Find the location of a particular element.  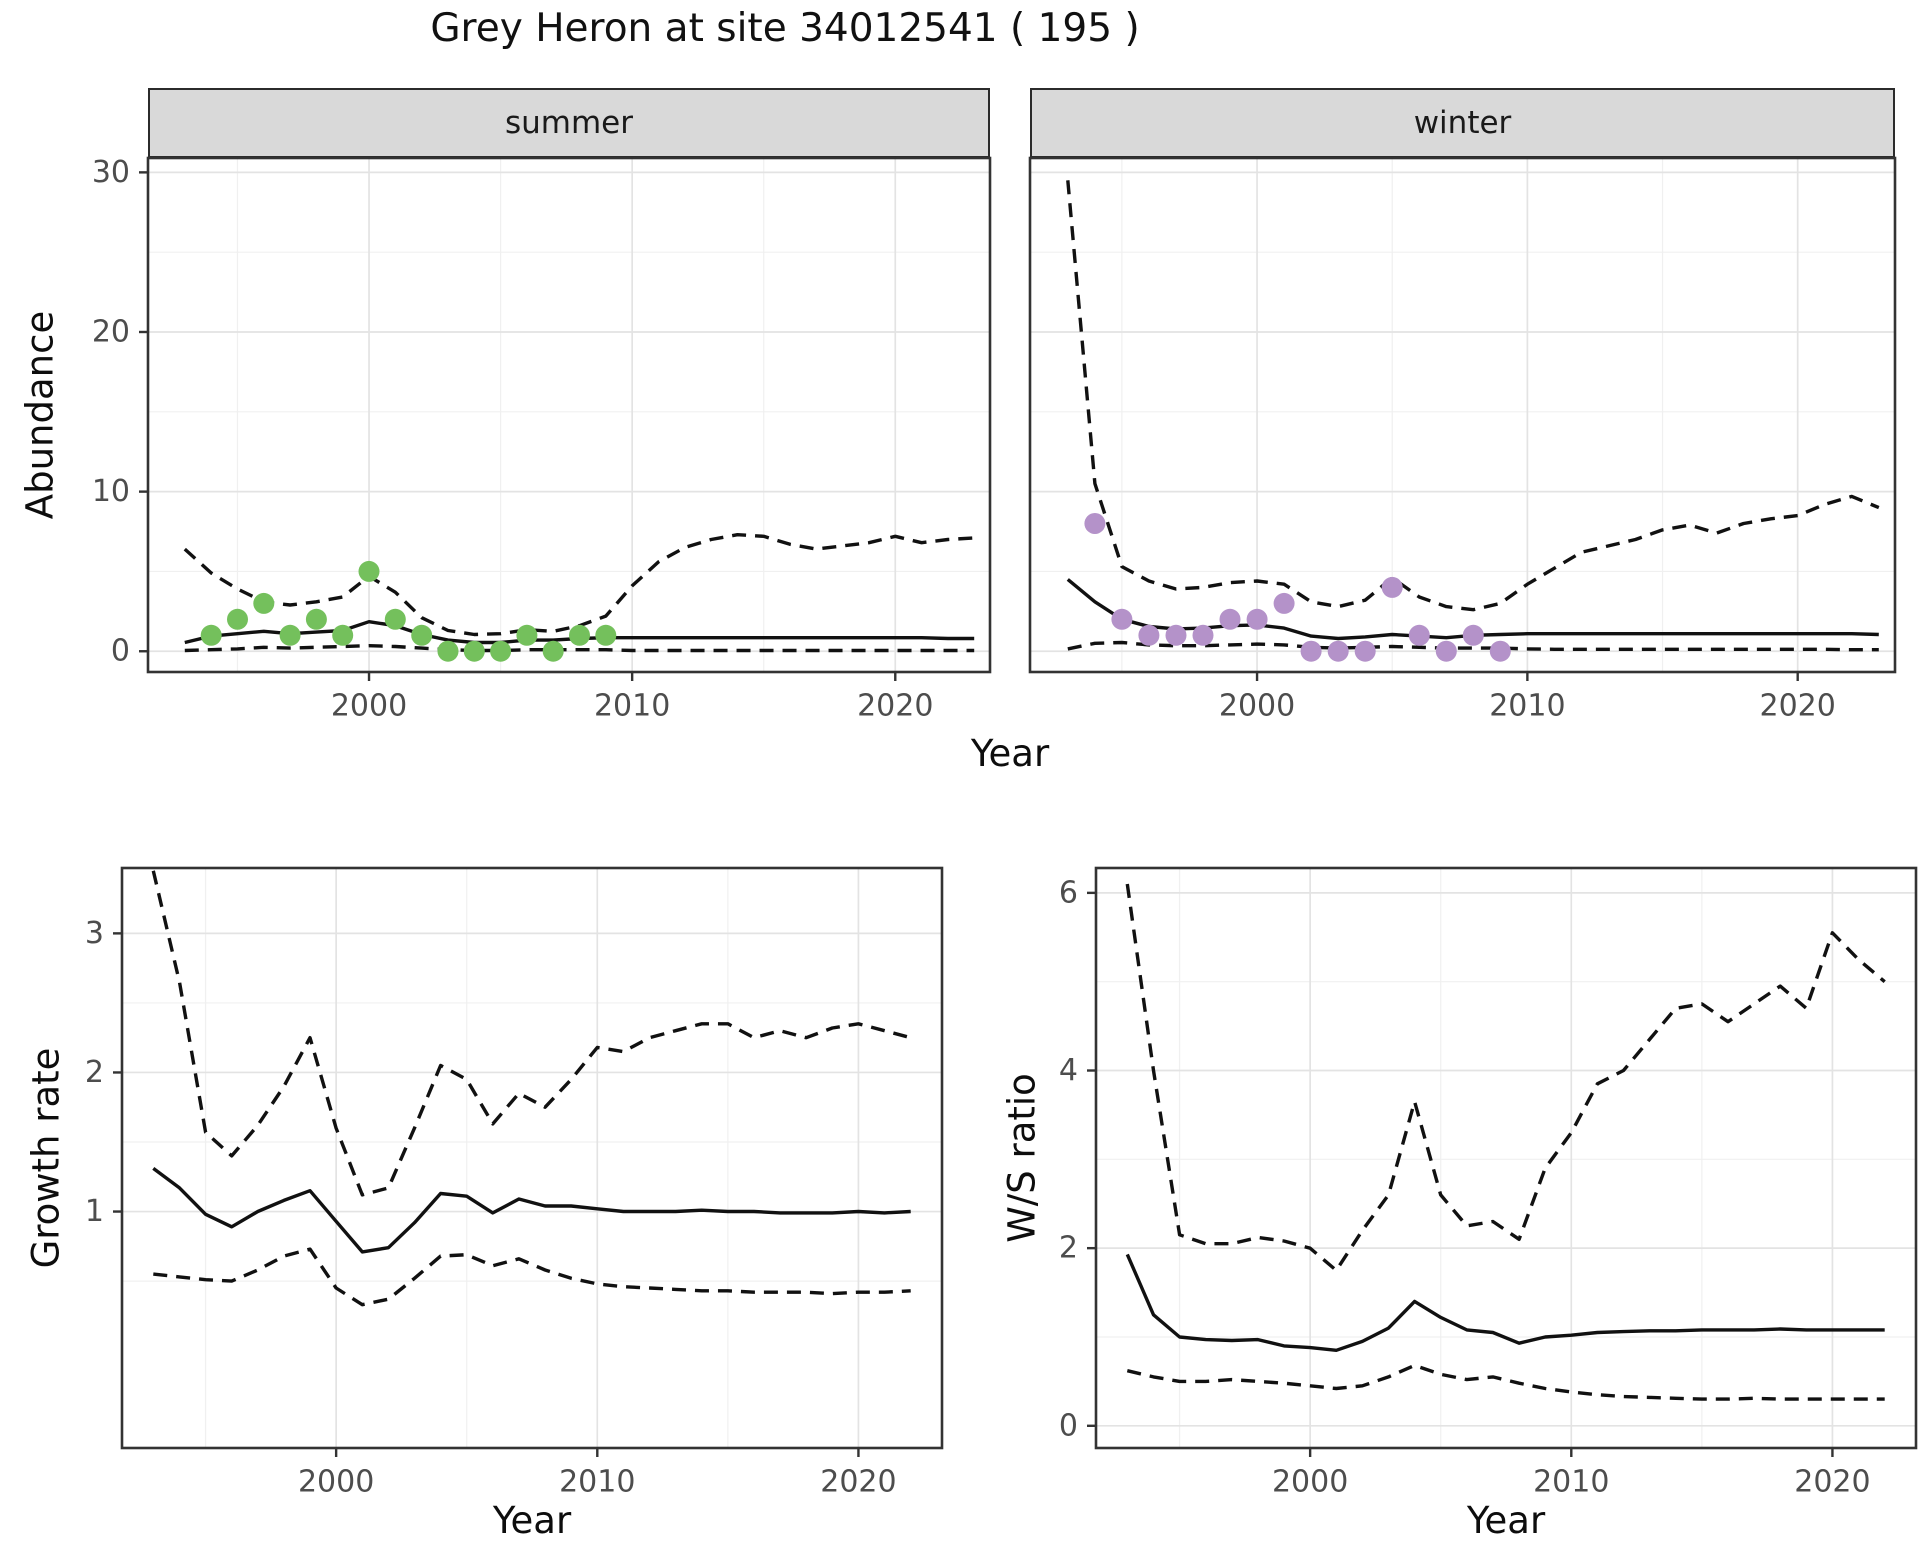

year-axis-label-top: Year is located at coordinates (1010, 753).